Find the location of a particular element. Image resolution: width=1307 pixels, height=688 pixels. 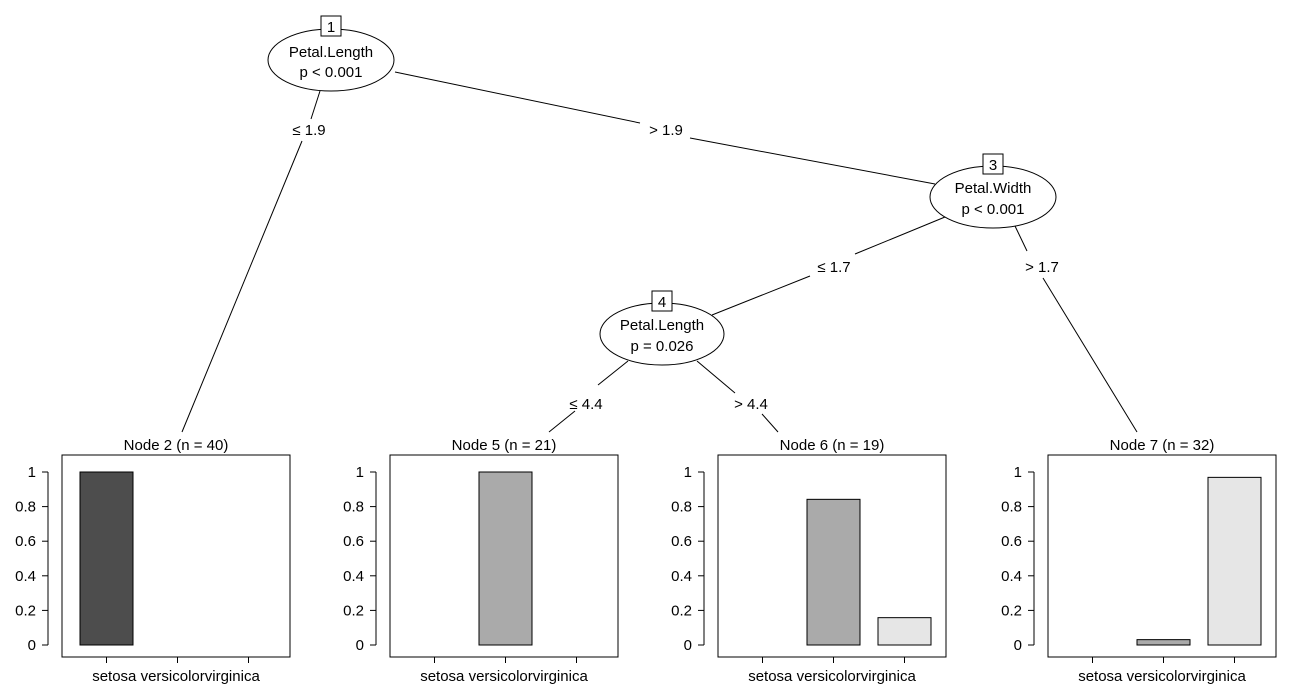

node-id: 4 is located at coordinates (662, 302).